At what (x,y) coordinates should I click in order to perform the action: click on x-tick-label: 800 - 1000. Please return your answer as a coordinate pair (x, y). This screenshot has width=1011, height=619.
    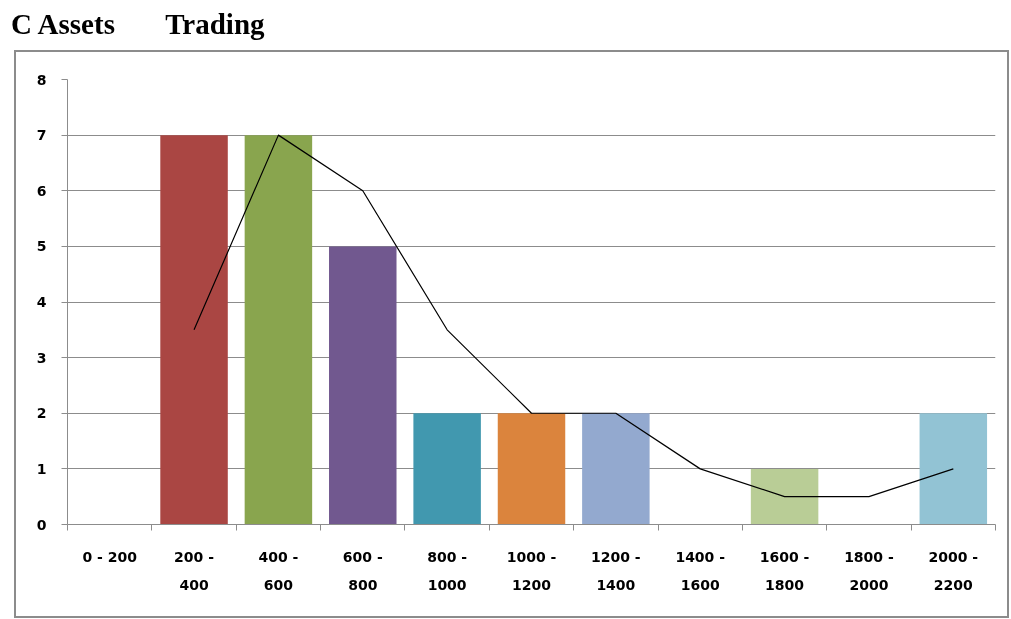
    Looking at the image, I should click on (447, 570).